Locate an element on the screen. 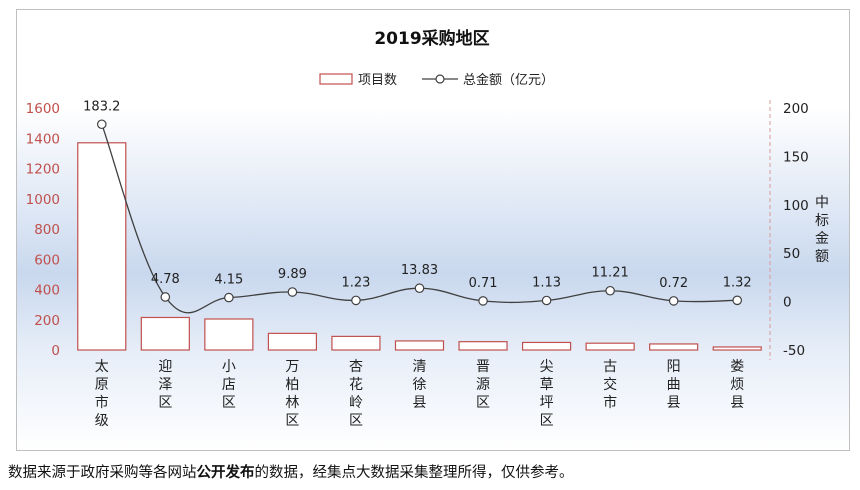 The width and height of the screenshot is (860, 490). y-right-tick-label: 100 is located at coordinates (796, 206).